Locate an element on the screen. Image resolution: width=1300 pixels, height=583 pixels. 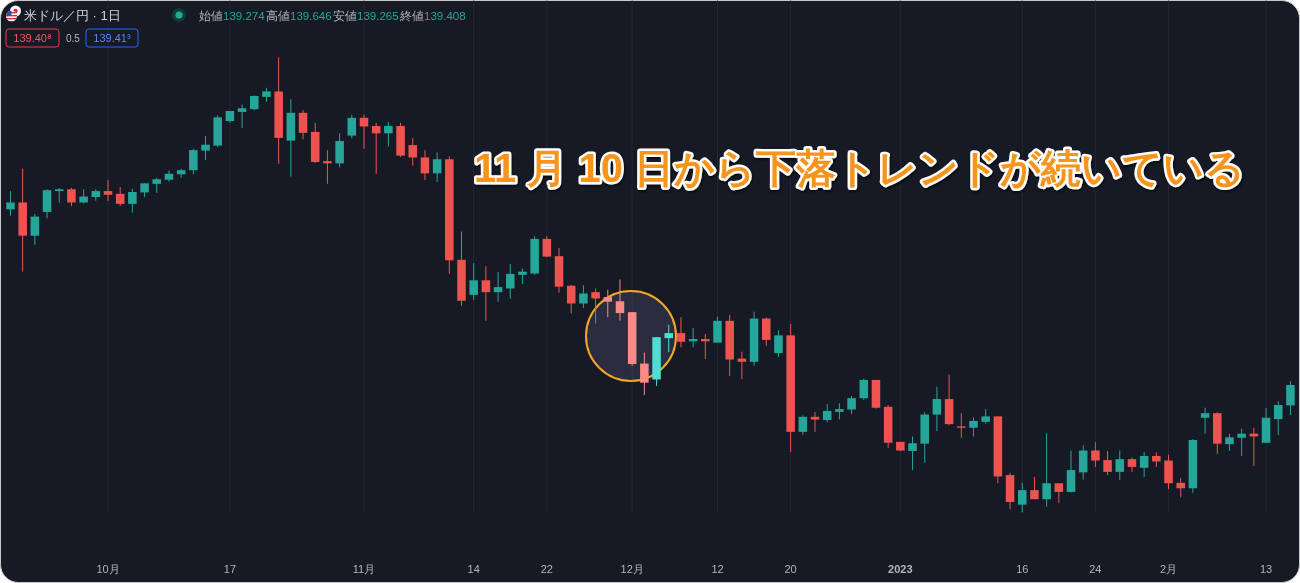
chart-title: 米ドル／円 · 1日 is located at coordinates (72, 15).